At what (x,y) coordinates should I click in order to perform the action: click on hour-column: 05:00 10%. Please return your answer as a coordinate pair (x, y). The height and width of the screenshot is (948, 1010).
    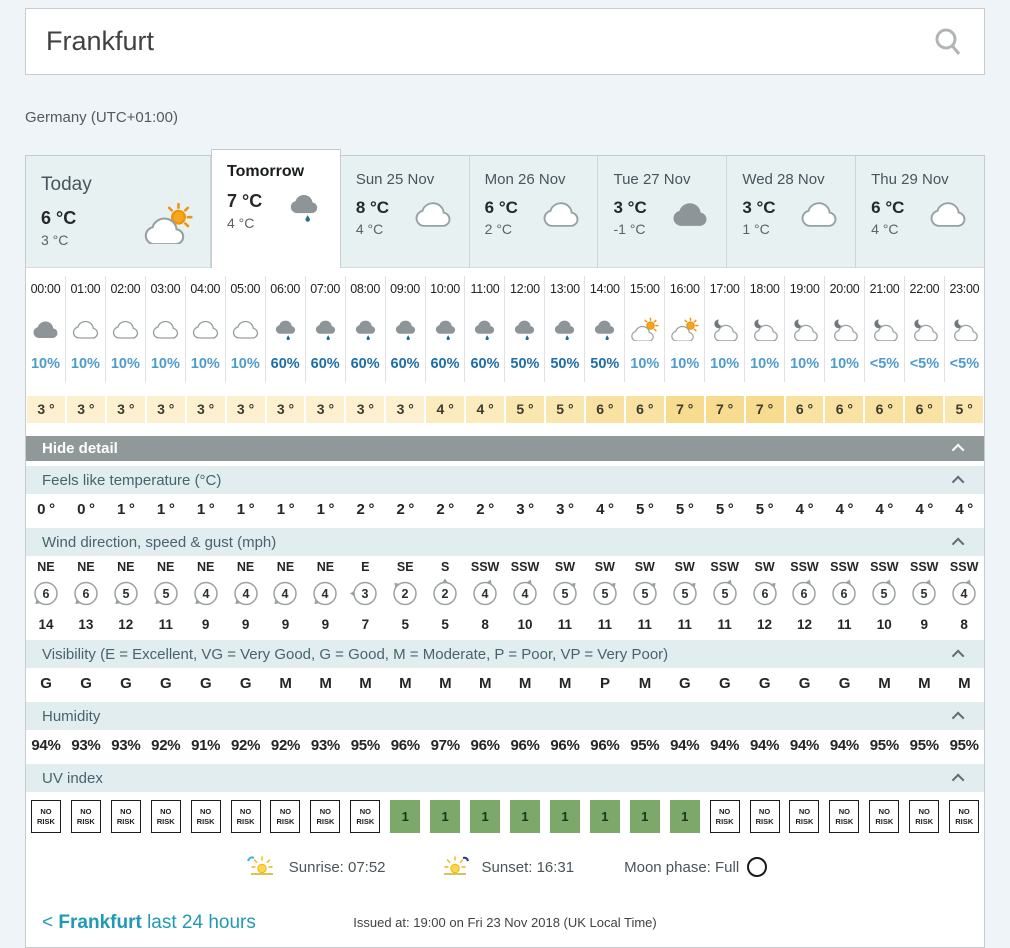
    Looking at the image, I should click on (246, 329).